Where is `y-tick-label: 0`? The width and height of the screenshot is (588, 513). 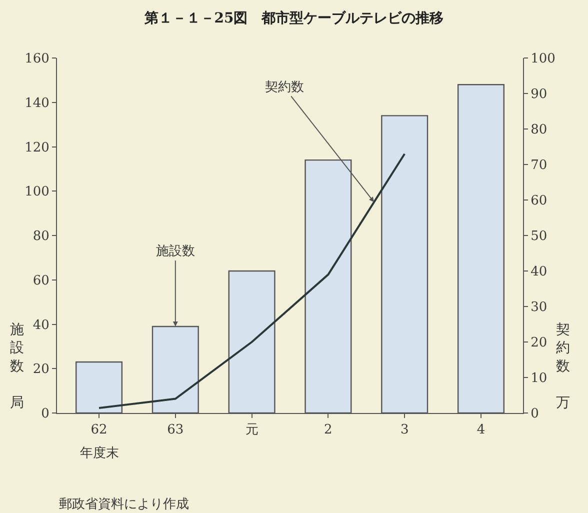 y-tick-label: 0 is located at coordinates (45, 414).